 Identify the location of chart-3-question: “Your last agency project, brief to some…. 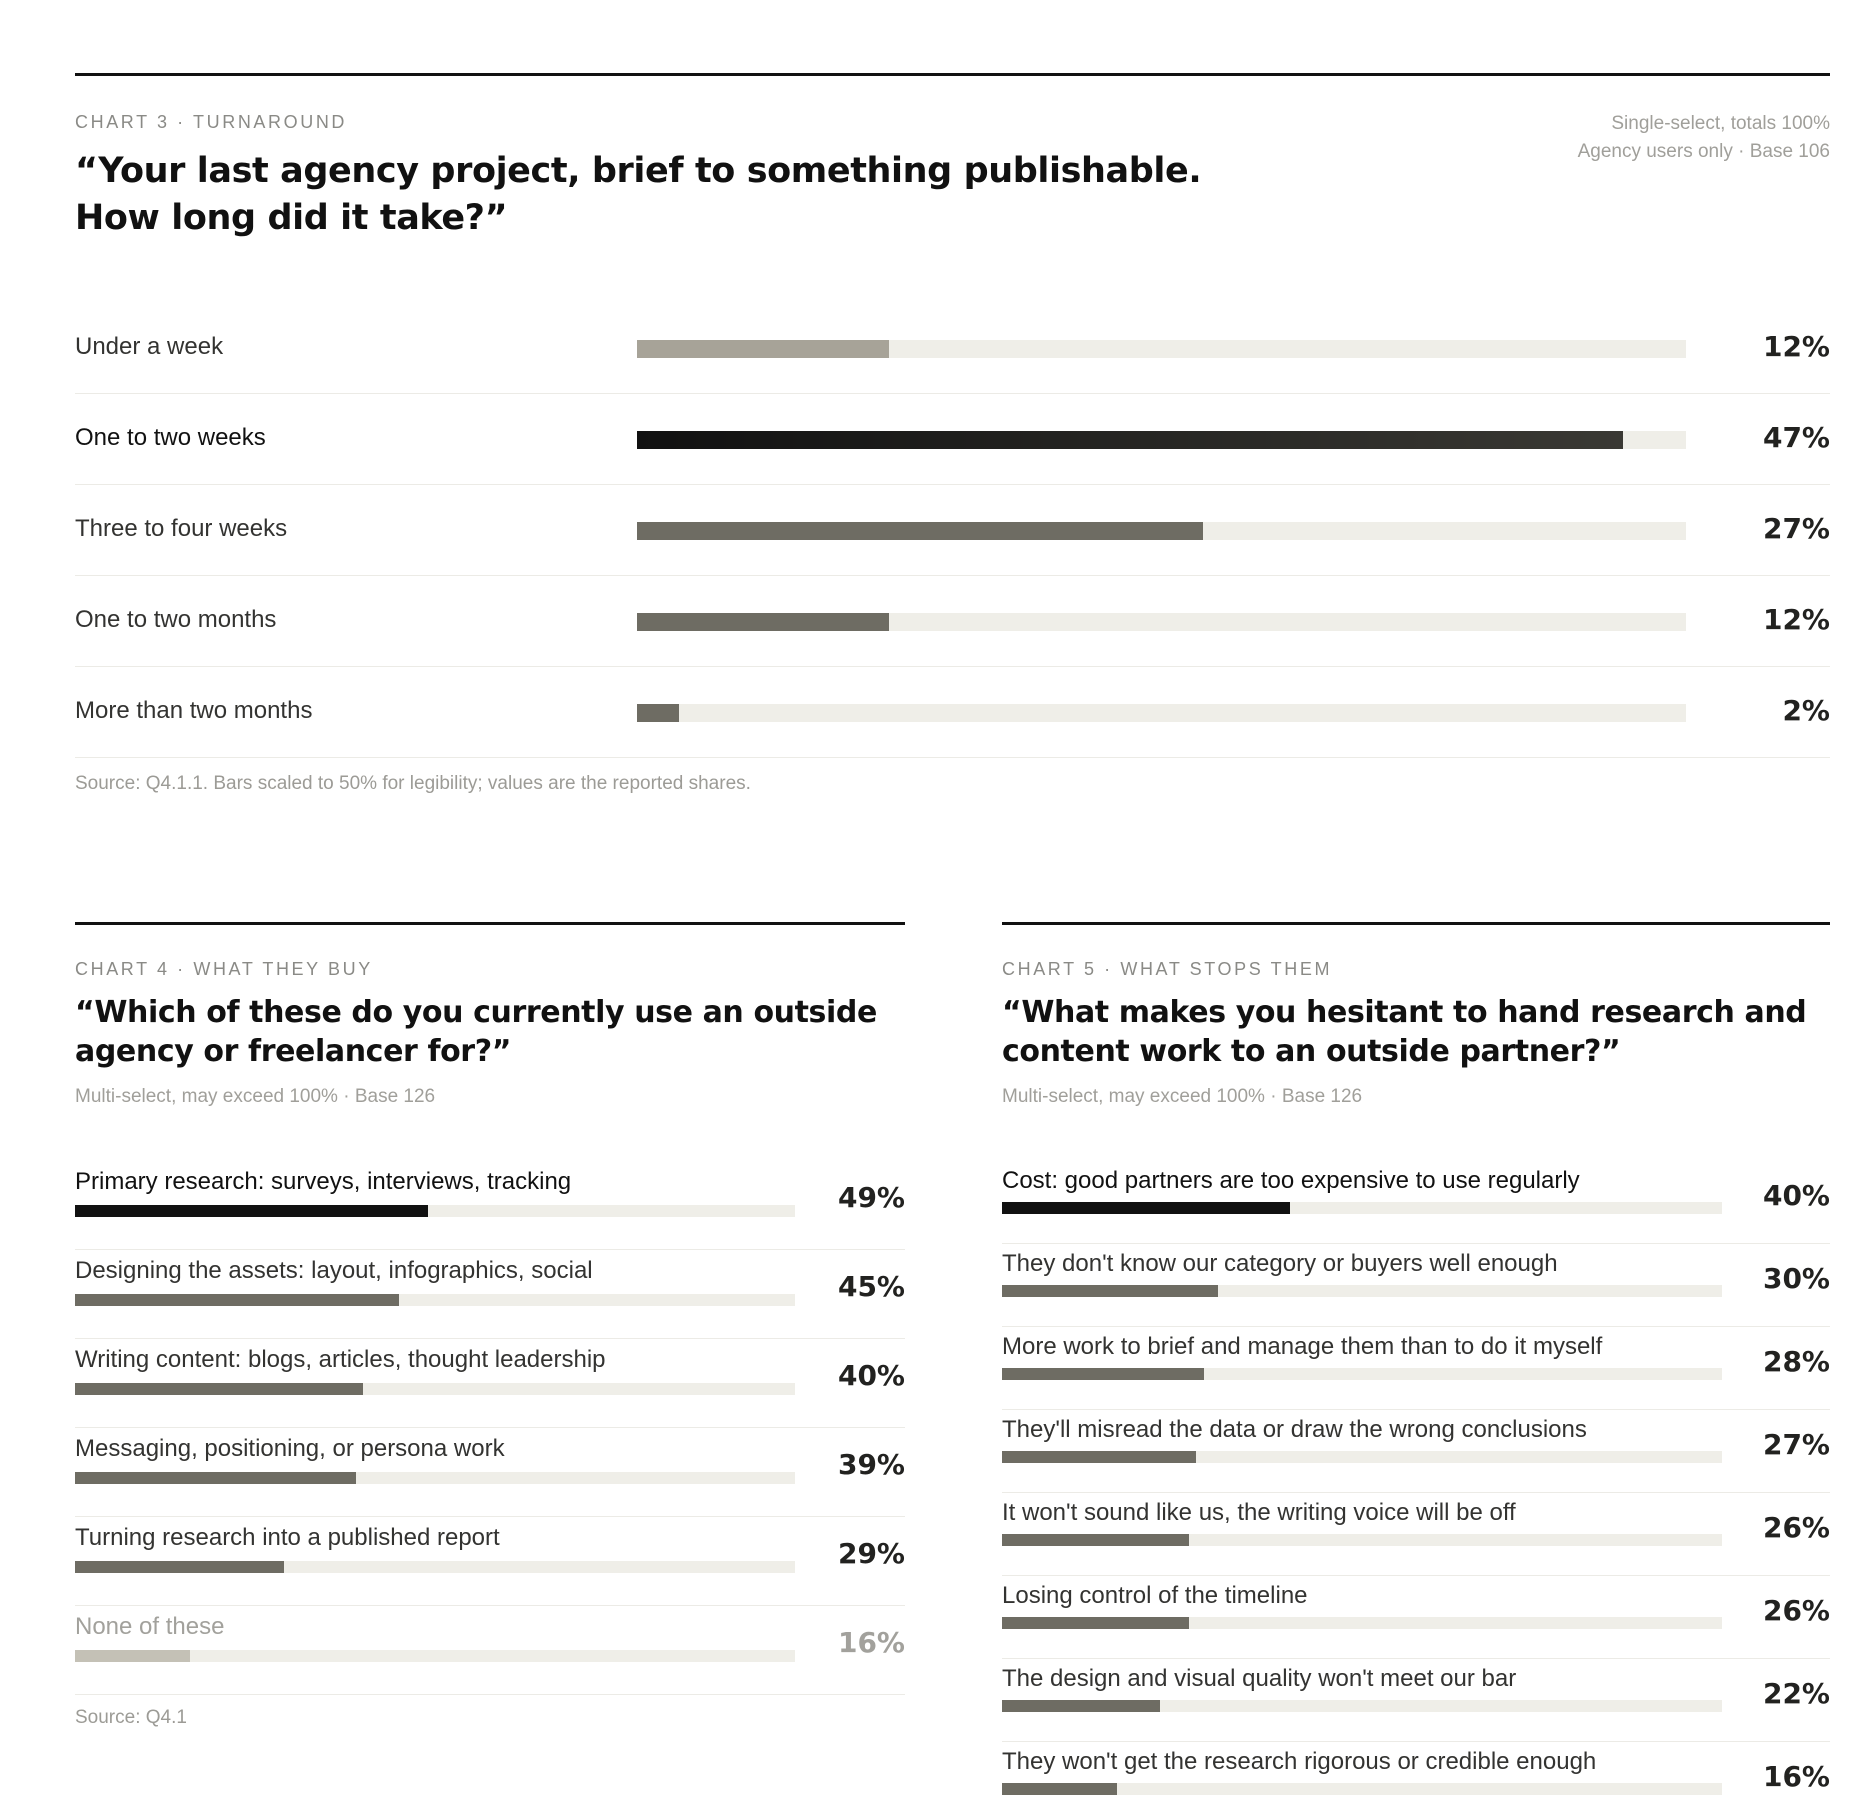
(638, 194).